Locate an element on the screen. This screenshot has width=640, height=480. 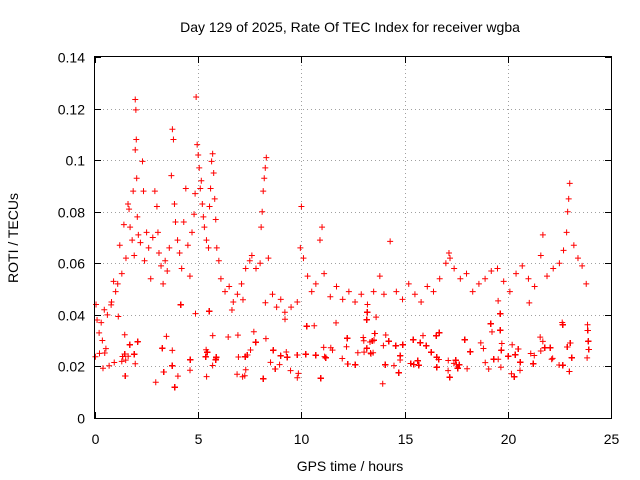
y-tick-label: 0.08 is located at coordinates (71, 213).